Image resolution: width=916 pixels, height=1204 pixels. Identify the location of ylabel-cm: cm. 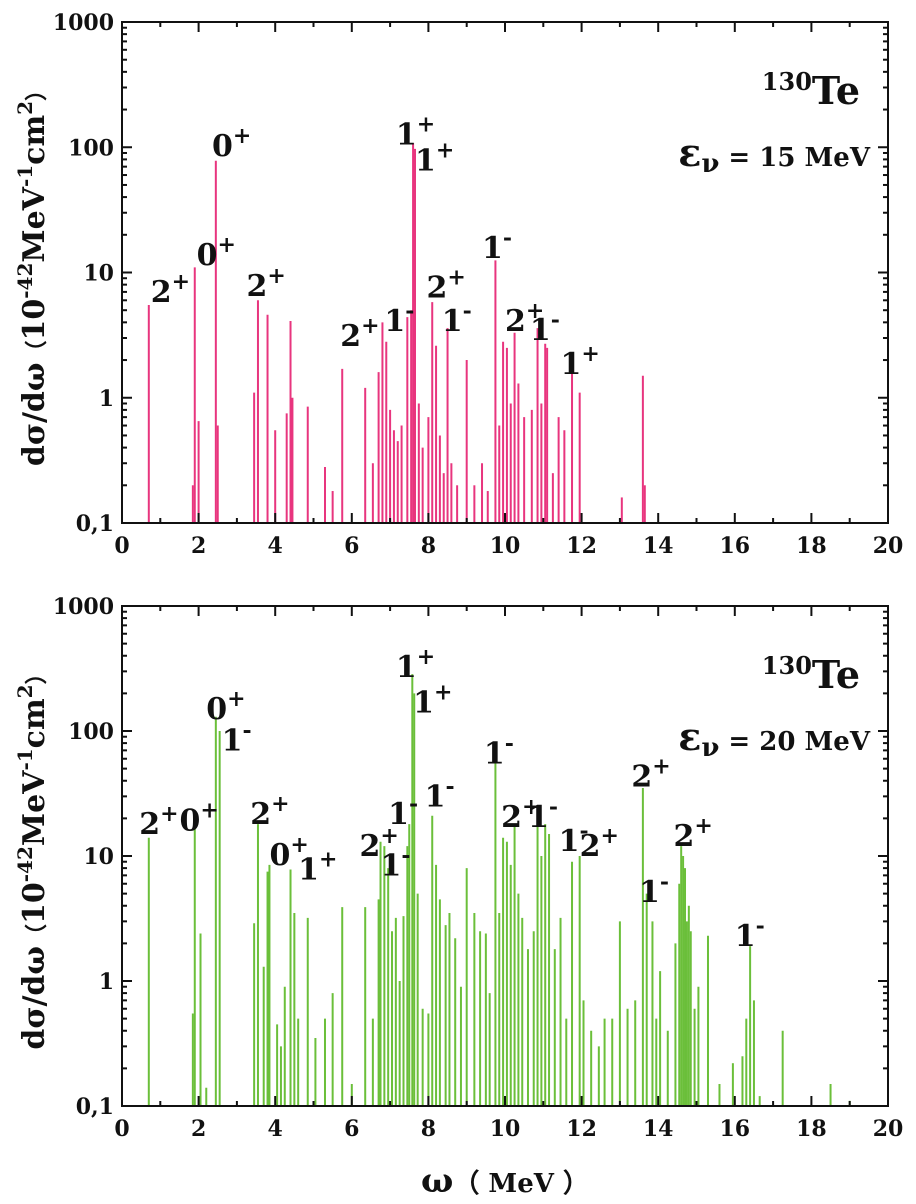
(34, 140).